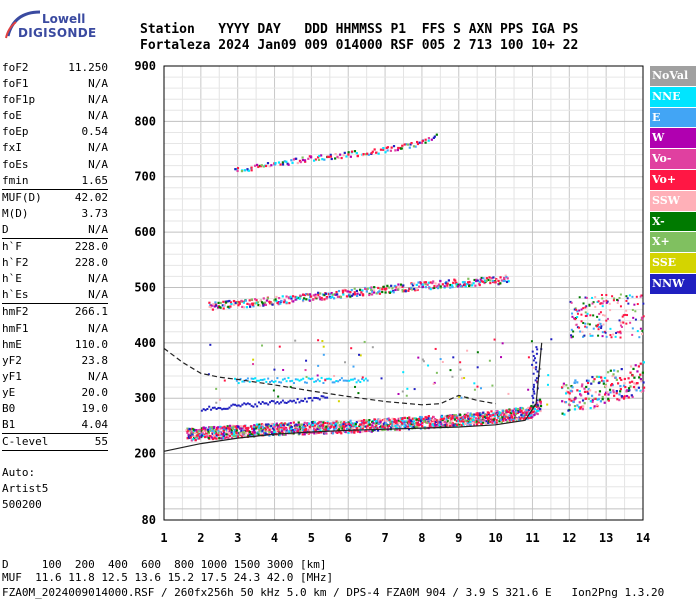  Describe the element at coordinates (145, 287) in the screenshot. I see `y-tick-label: 500` at that location.